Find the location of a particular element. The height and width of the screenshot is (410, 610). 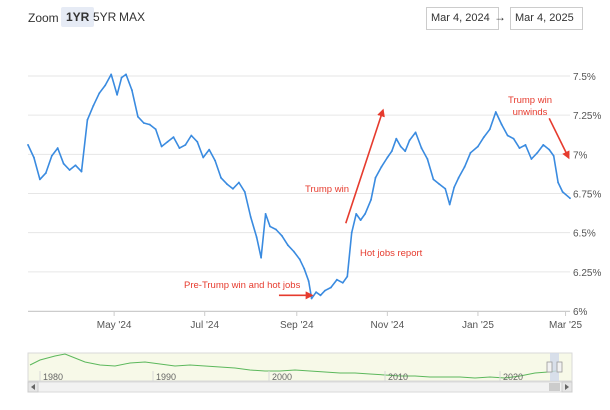

y-tick-label: 7% is located at coordinates (580, 155).